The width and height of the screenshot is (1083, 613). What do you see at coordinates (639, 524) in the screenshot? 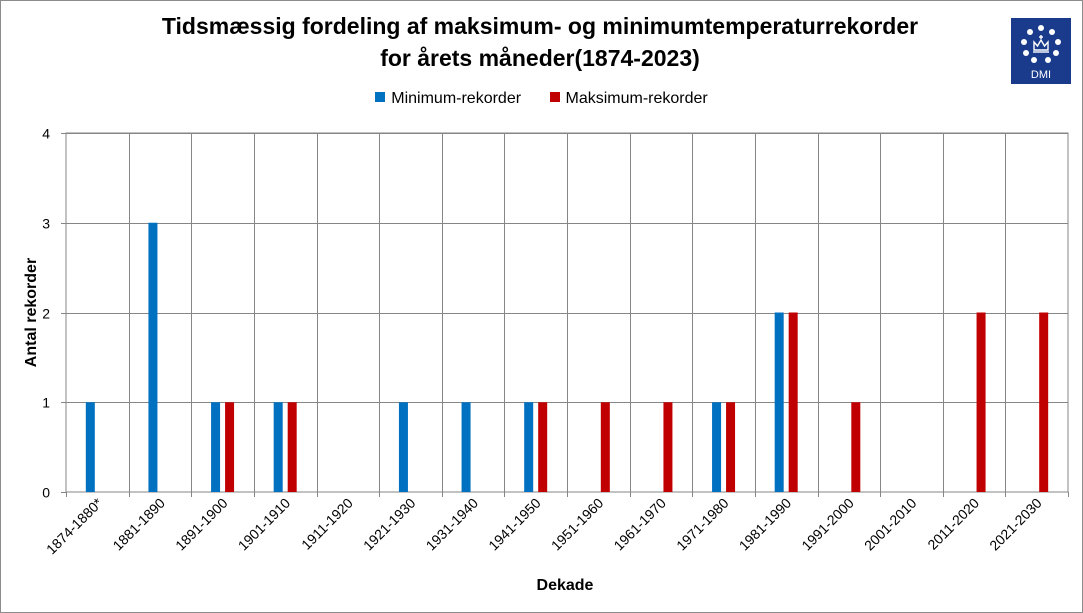
I see `x-tick-label: 1961-1970` at bounding box center [639, 524].